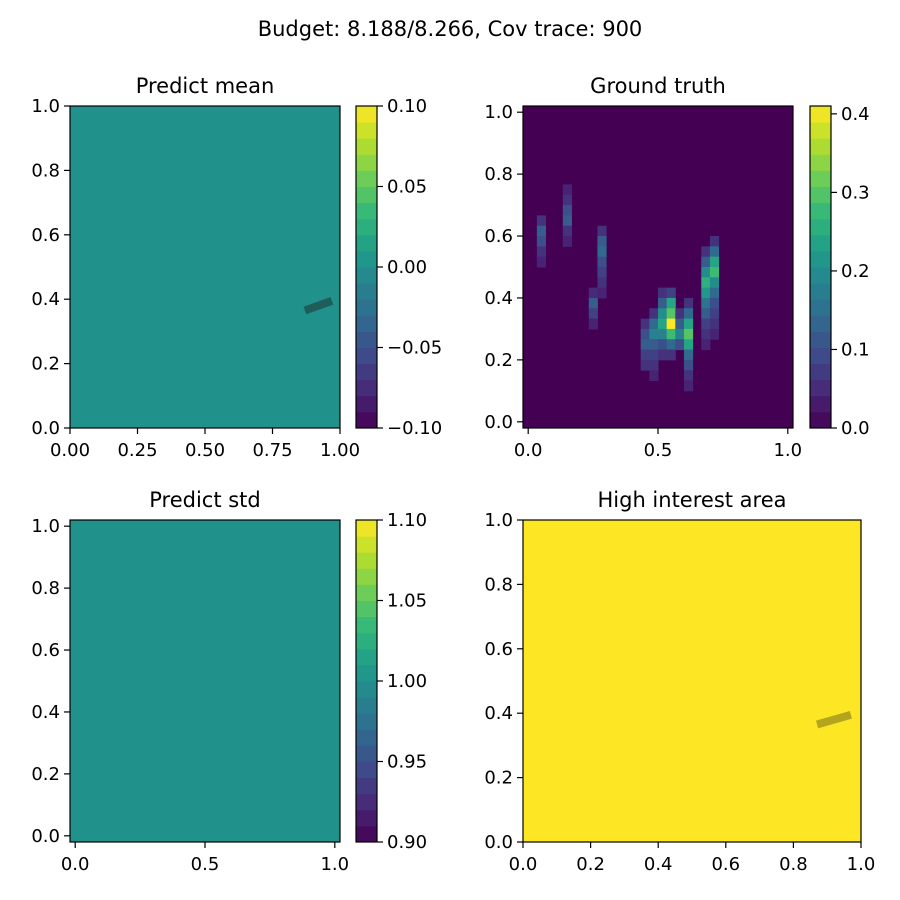 The height and width of the screenshot is (900, 900). What do you see at coordinates (407, 681) in the screenshot?
I see `colorbar-tick-label: 1.00` at bounding box center [407, 681].